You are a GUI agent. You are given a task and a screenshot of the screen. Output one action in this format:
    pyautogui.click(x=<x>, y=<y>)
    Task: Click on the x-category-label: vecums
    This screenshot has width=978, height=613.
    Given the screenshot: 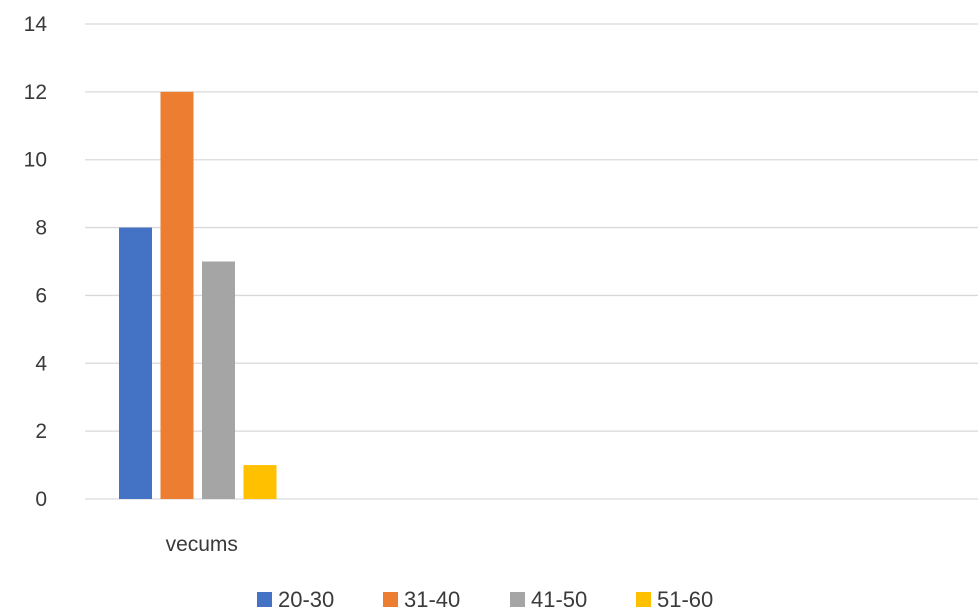 What is the action you would take?
    pyautogui.click(x=202, y=544)
    